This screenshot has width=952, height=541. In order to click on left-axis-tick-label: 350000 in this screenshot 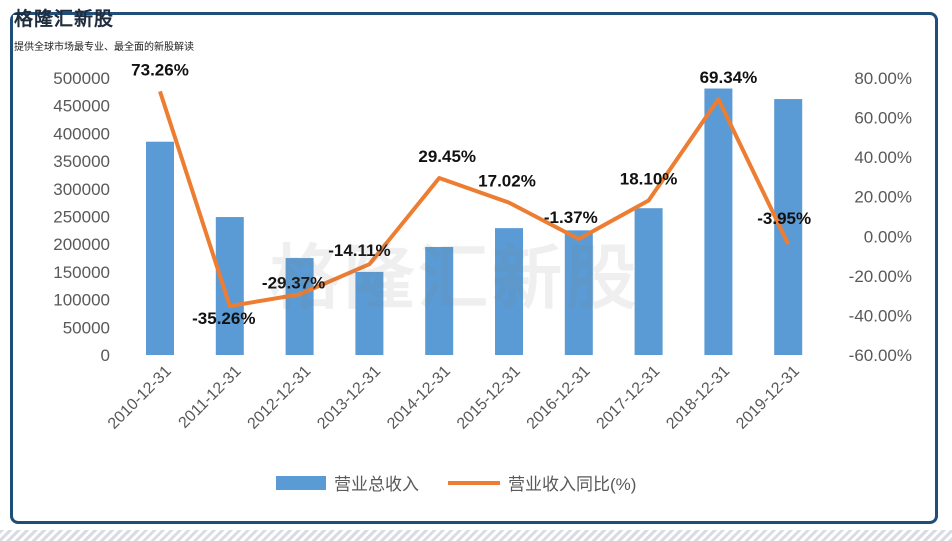, I will do `click(81, 161)`.